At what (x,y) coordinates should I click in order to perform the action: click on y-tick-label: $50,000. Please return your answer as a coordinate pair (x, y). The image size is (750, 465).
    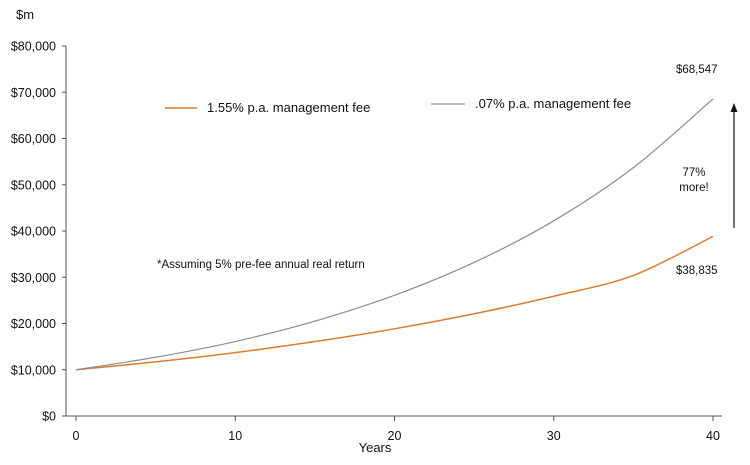
    Looking at the image, I should click on (33, 185).